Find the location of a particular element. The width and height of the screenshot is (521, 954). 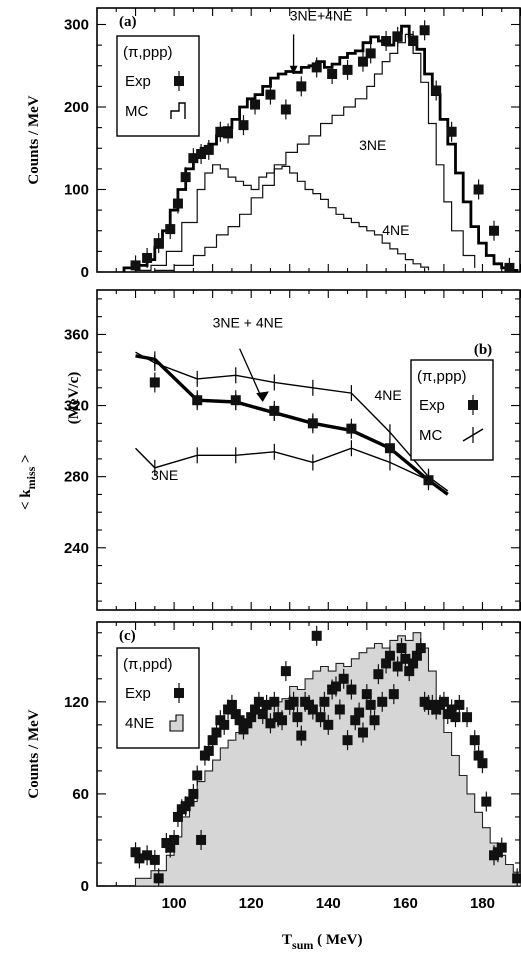

series-4ne-line is located at coordinates (292, 421).